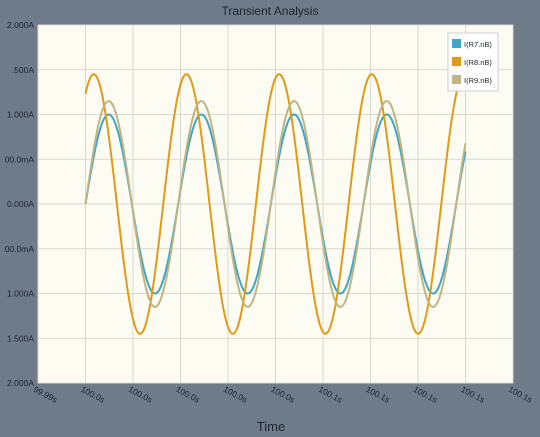  I want to click on legend: I(R7.nB) I(R8.nB) I(R9.nB), so click(473, 62).